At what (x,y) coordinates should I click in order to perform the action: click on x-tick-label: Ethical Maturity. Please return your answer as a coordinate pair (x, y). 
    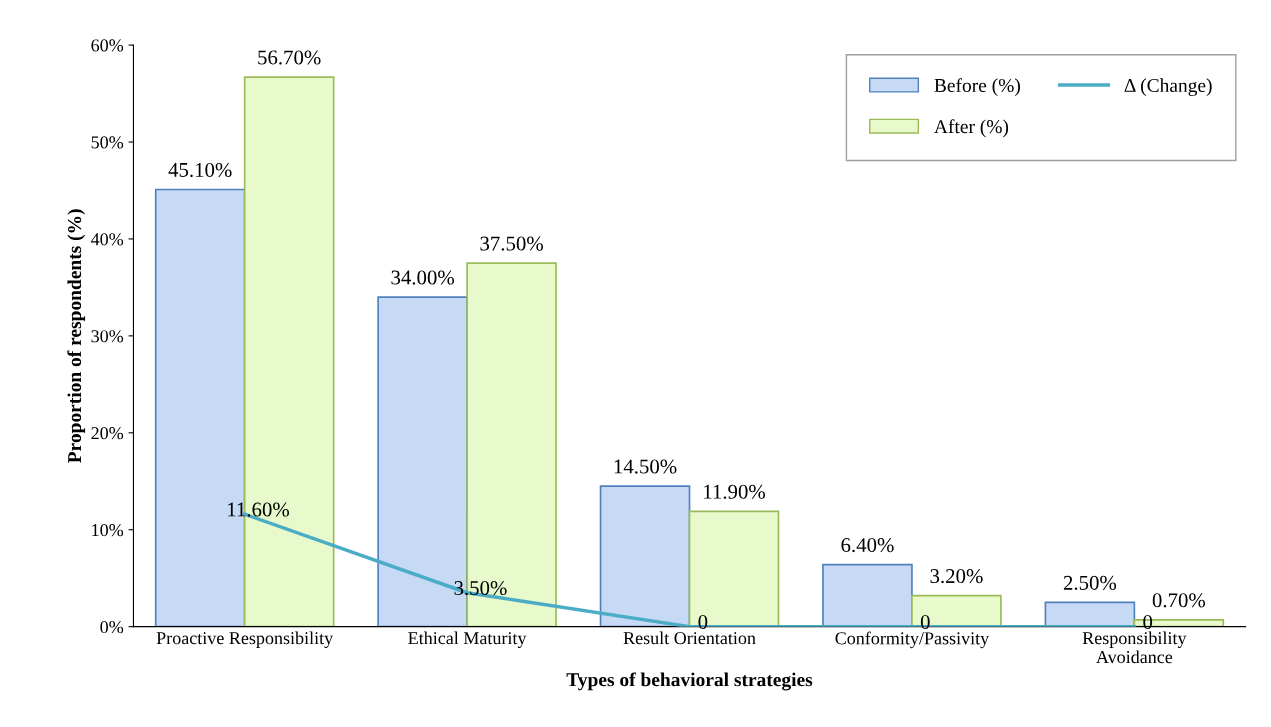
    Looking at the image, I should click on (467, 639).